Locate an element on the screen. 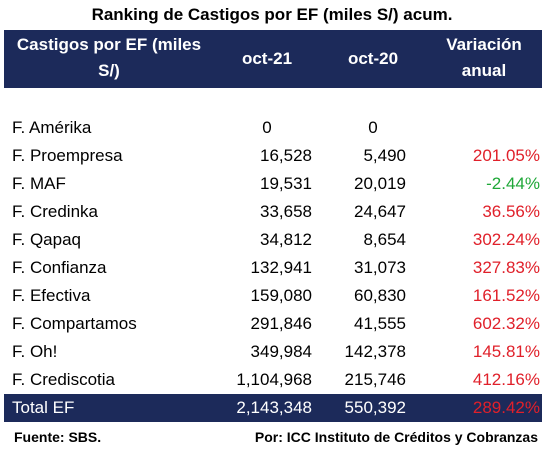 This screenshot has width=544, height=449. table-row: F. Compartamos 291,846 41,555 602.32% is located at coordinates (273, 324).